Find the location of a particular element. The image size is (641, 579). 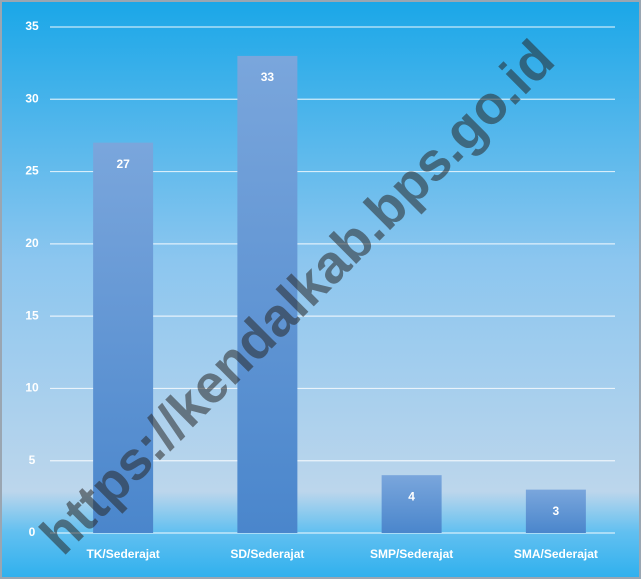

y-tick-label: 15 is located at coordinates (32, 315).